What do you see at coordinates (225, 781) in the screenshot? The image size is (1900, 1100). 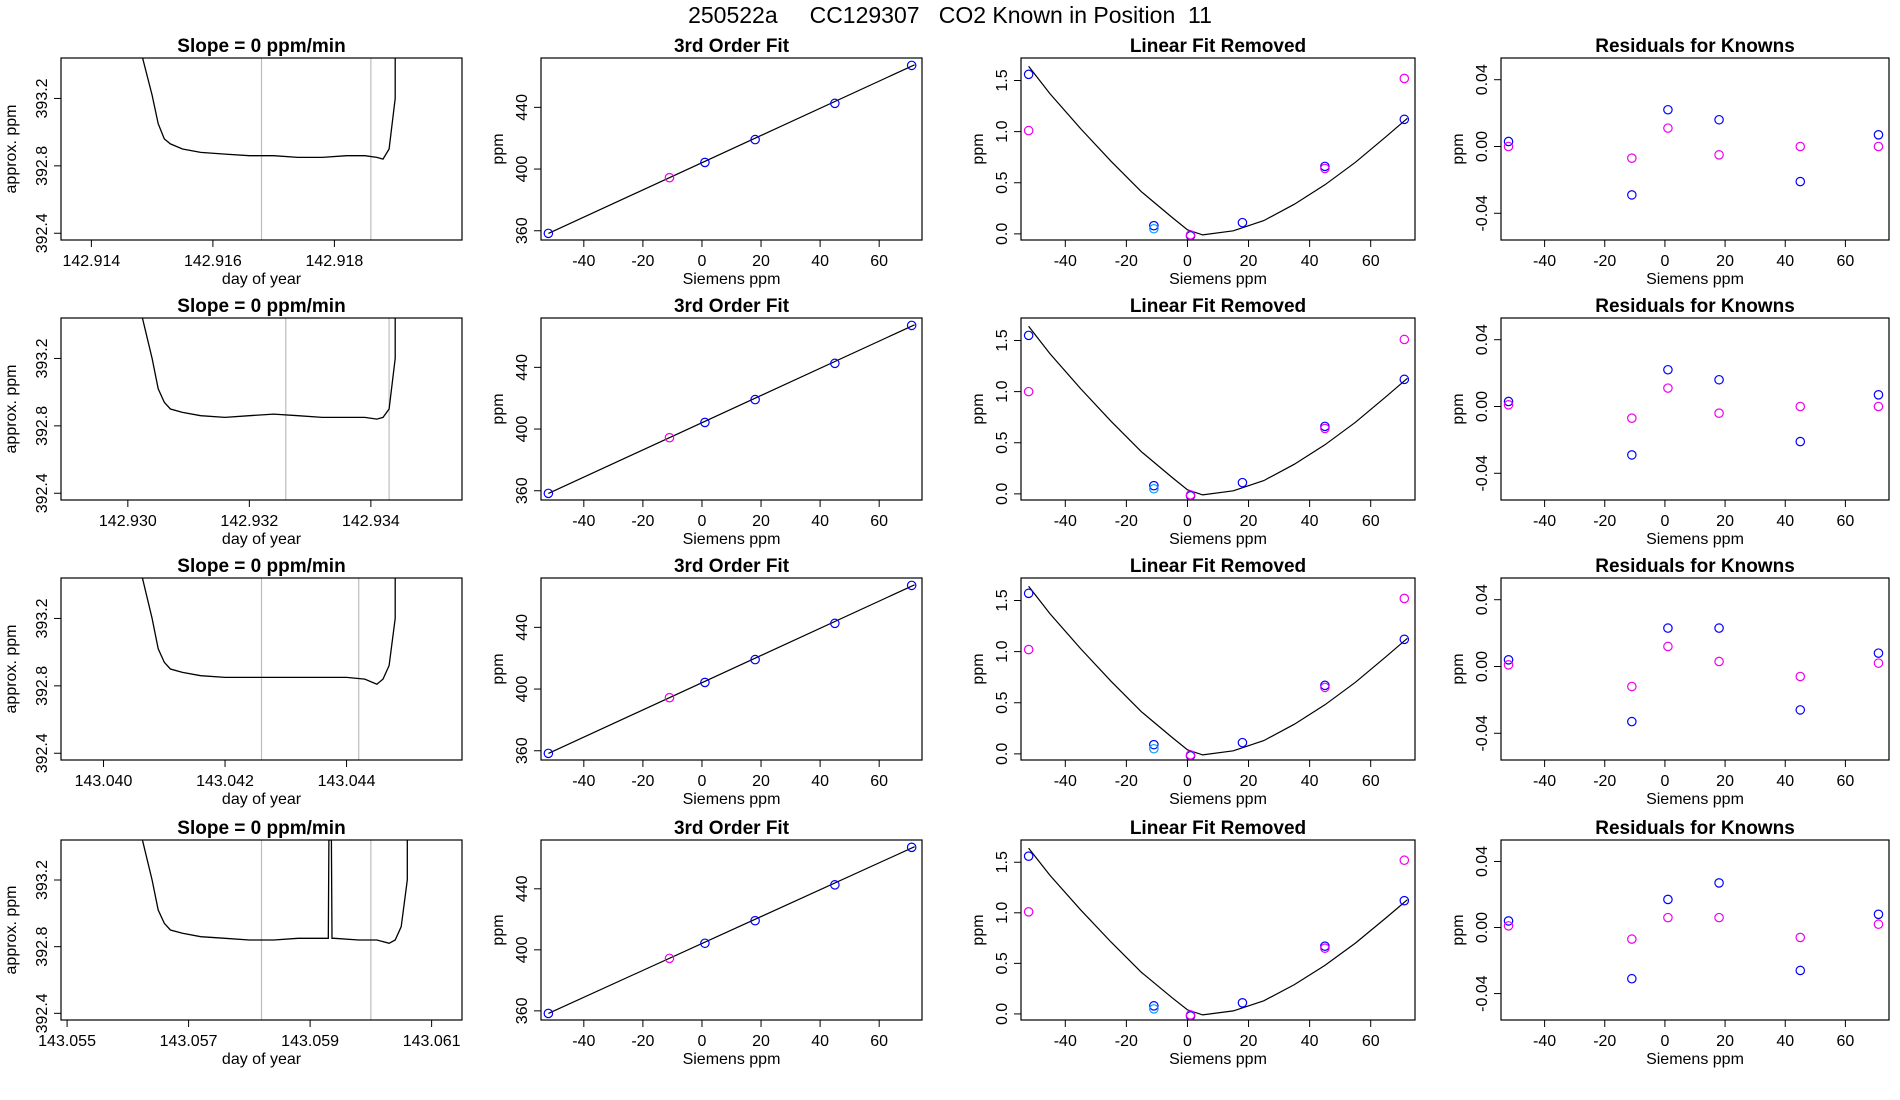 I see `x-tick-label: 143.042` at bounding box center [225, 781].